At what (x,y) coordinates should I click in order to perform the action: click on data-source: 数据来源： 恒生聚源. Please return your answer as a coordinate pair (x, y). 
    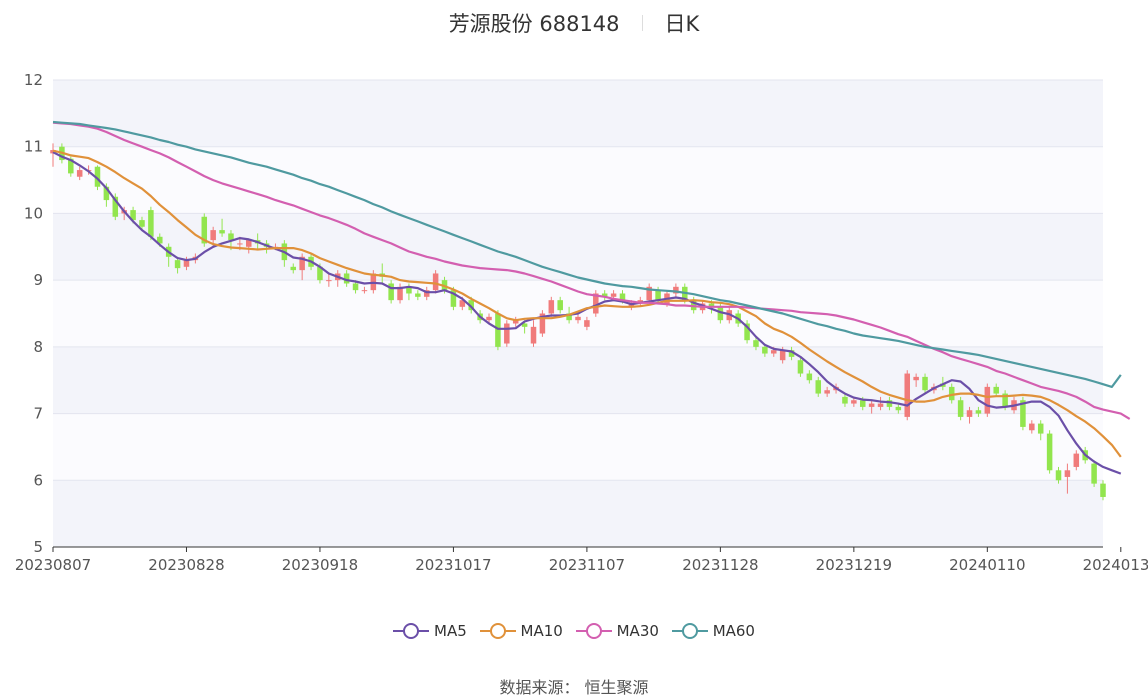
    Looking at the image, I should click on (574, 686).